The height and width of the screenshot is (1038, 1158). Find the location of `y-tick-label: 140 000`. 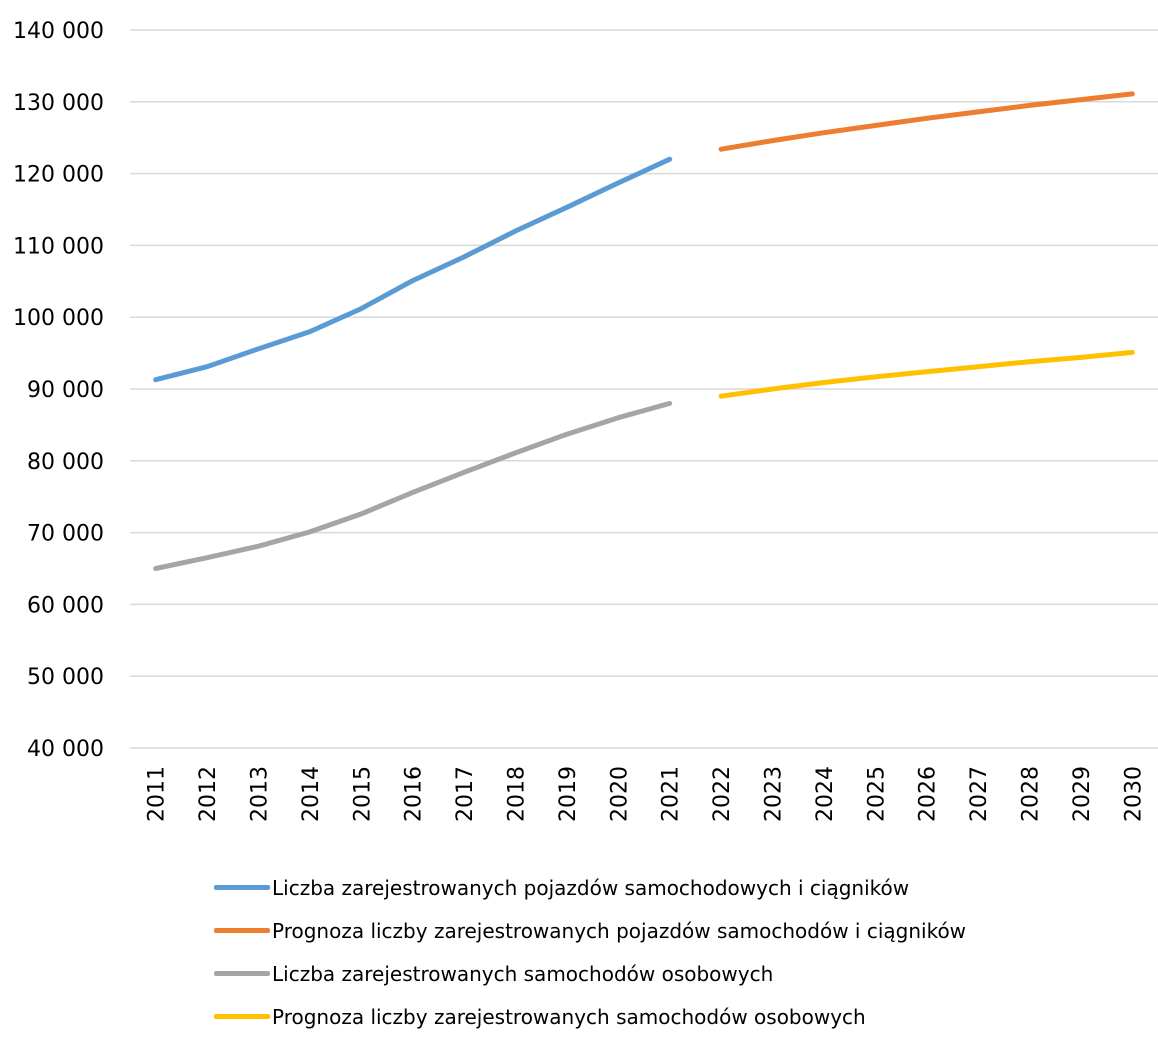

y-tick-label: 140 000 is located at coordinates (58, 31).